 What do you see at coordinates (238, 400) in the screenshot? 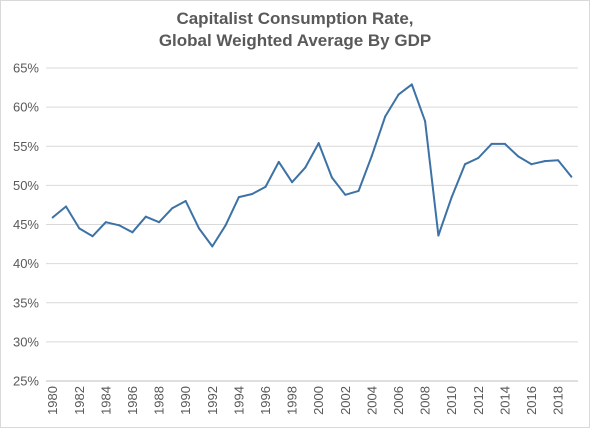
I see `x-tick-label: 1994` at bounding box center [238, 400].